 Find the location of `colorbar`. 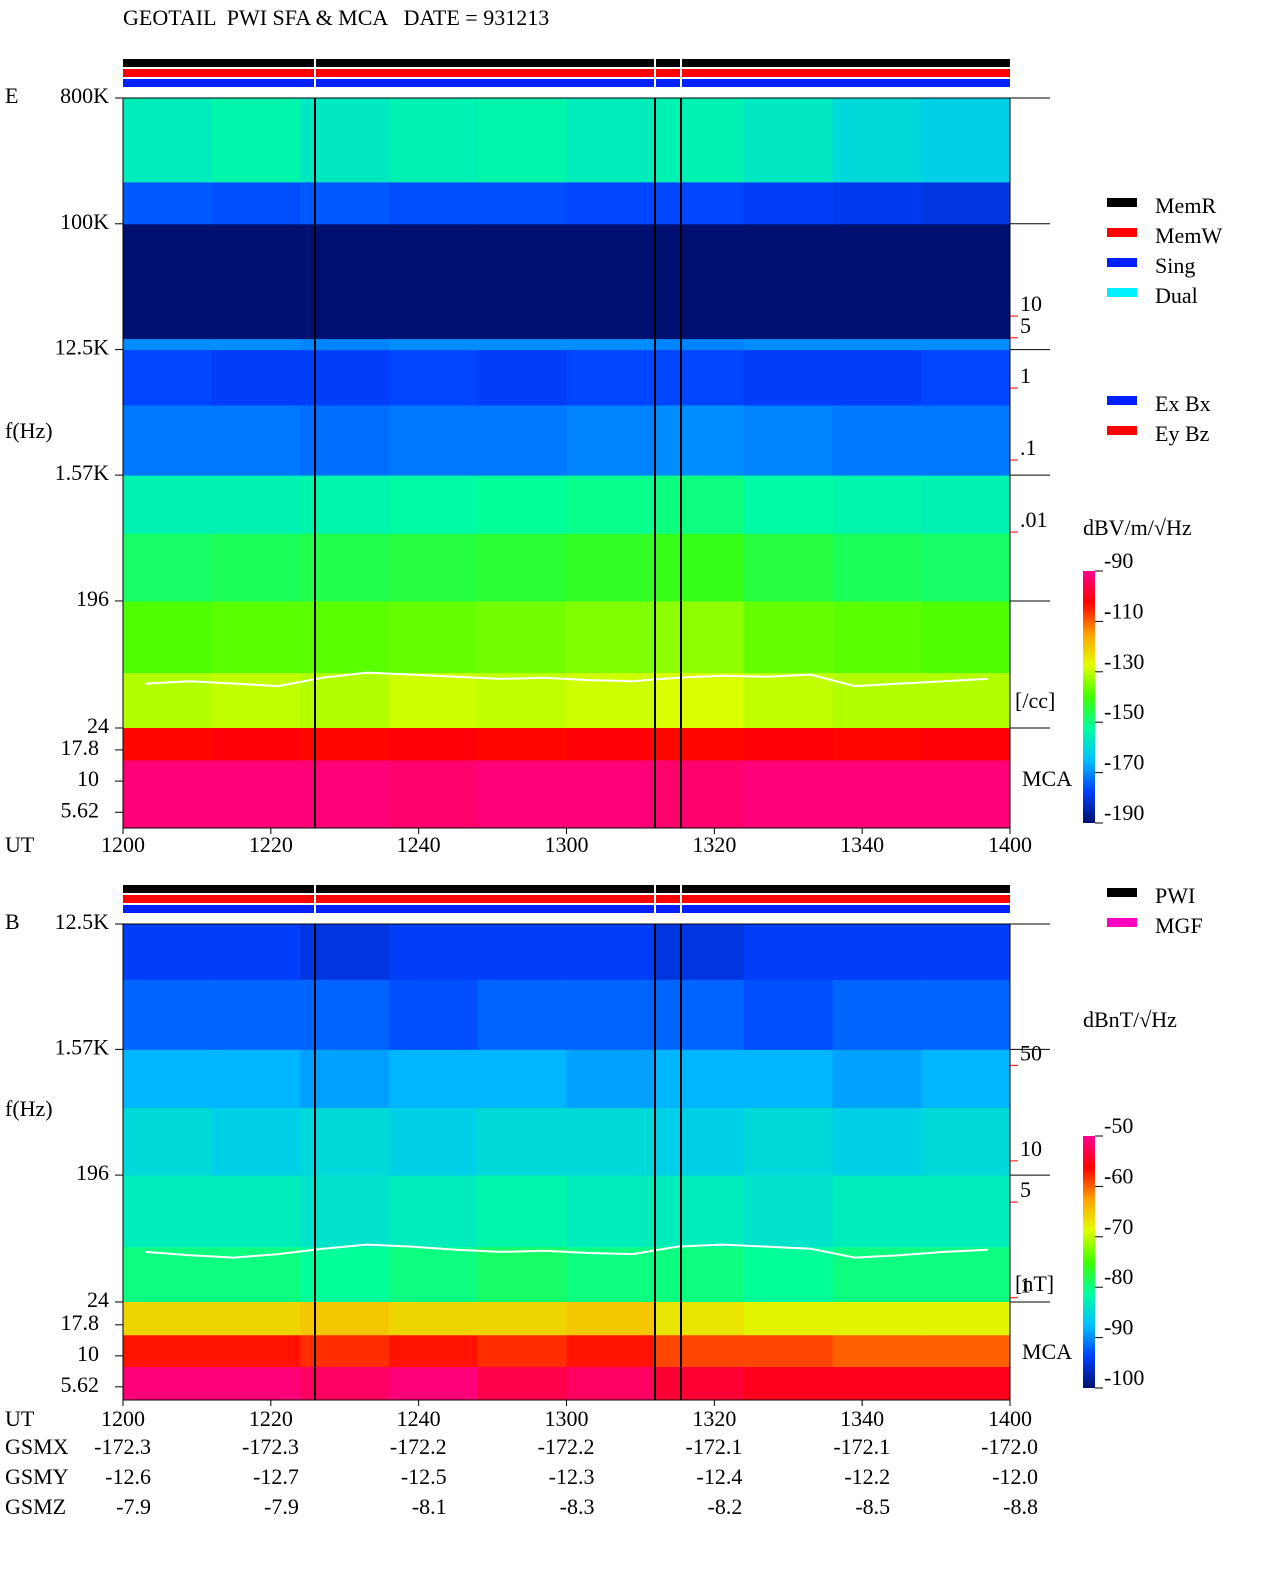

colorbar is located at coordinates (1089, 1262).